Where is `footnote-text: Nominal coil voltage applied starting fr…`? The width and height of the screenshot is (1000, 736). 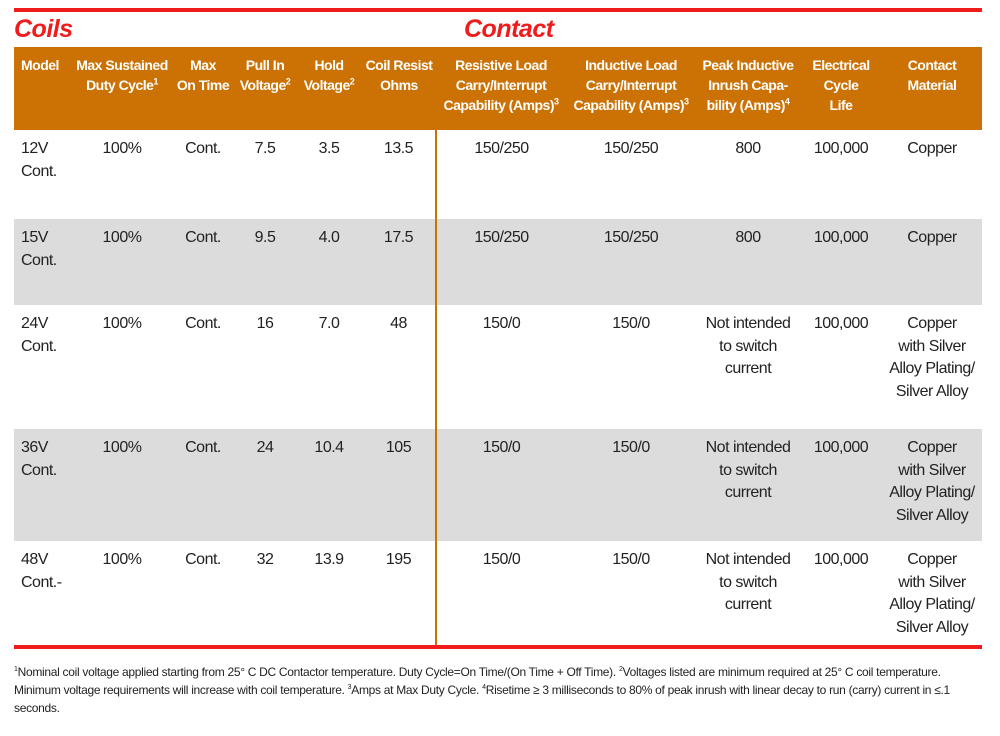 footnote-text: Nominal coil voltage applied starting fr… is located at coordinates (318, 672).